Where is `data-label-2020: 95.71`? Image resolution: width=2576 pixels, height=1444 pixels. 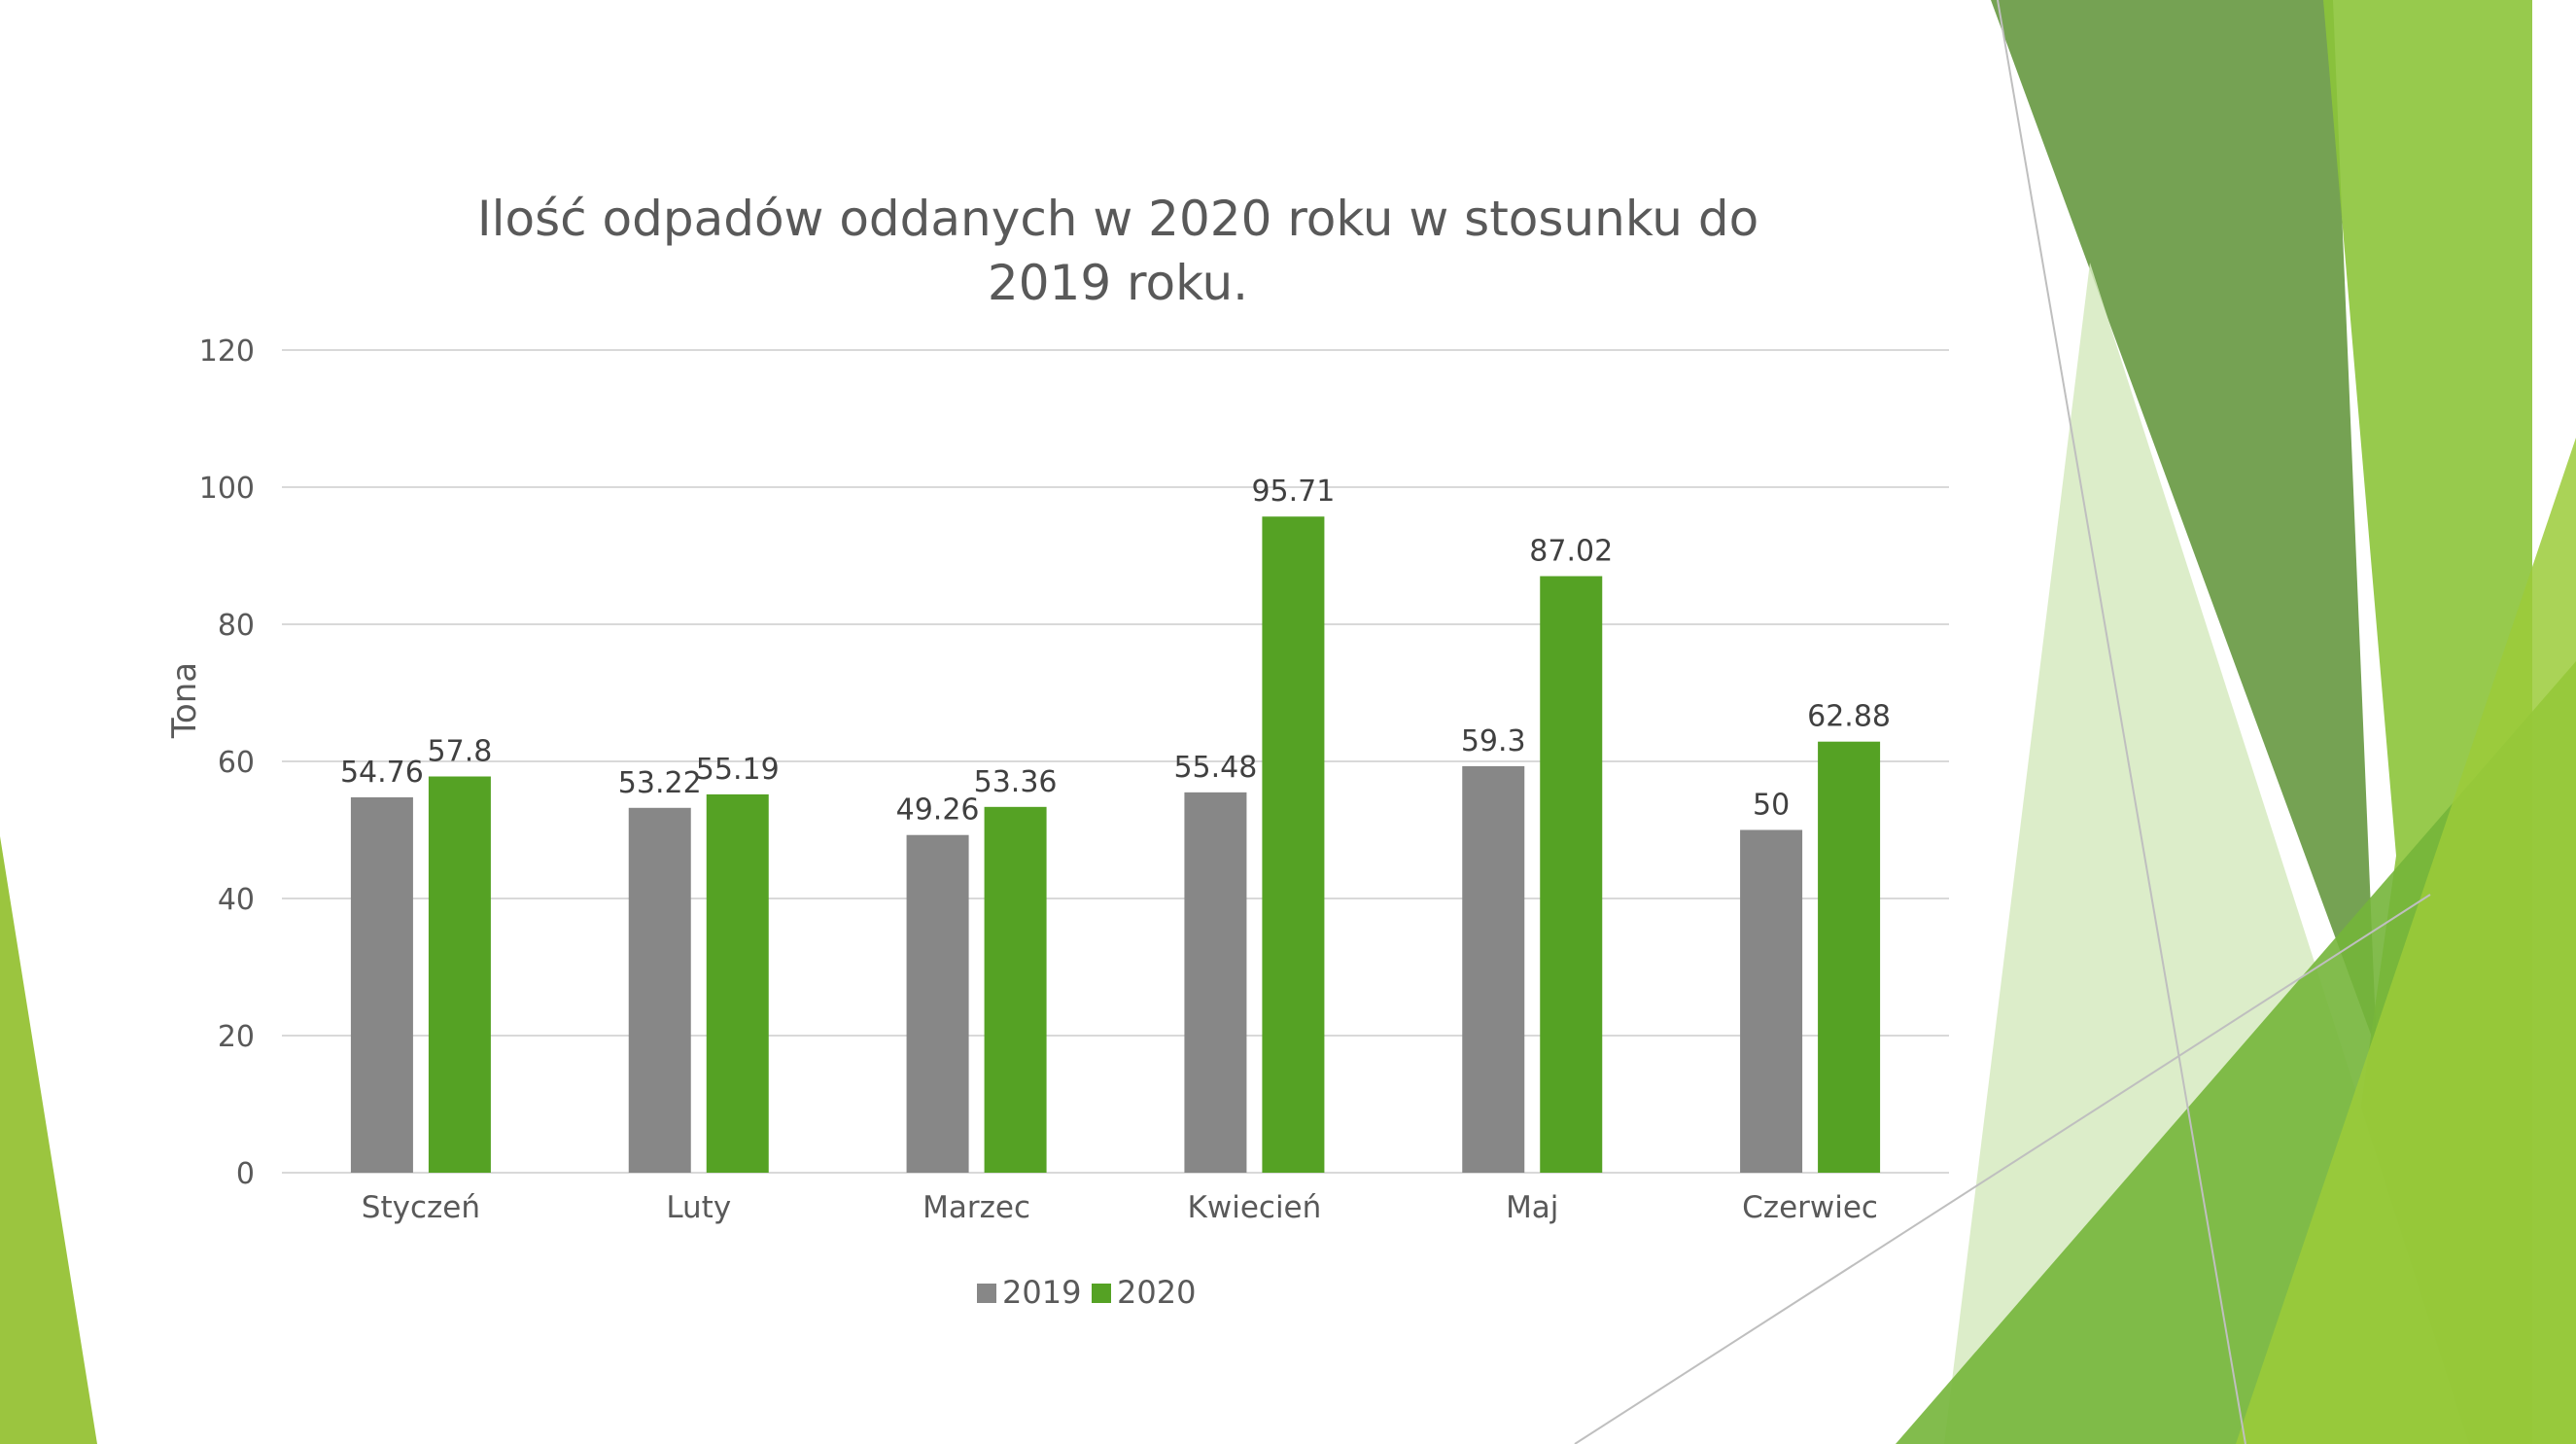 data-label-2020: 95.71 is located at coordinates (1293, 492).